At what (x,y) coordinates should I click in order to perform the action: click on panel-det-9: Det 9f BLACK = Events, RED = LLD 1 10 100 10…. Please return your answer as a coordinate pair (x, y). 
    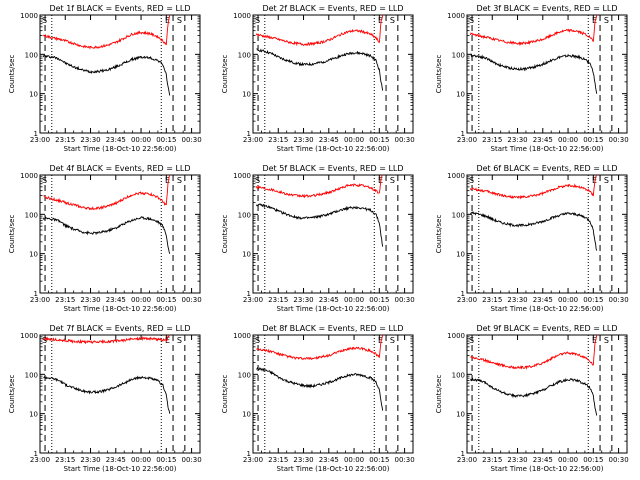
    Looking at the image, I should click on (532, 398).